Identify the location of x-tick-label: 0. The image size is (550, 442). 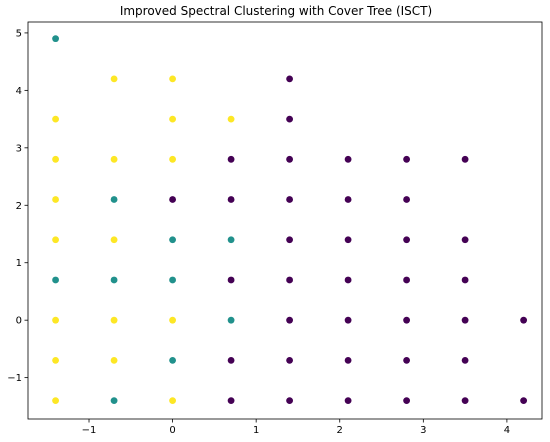
(172, 430).